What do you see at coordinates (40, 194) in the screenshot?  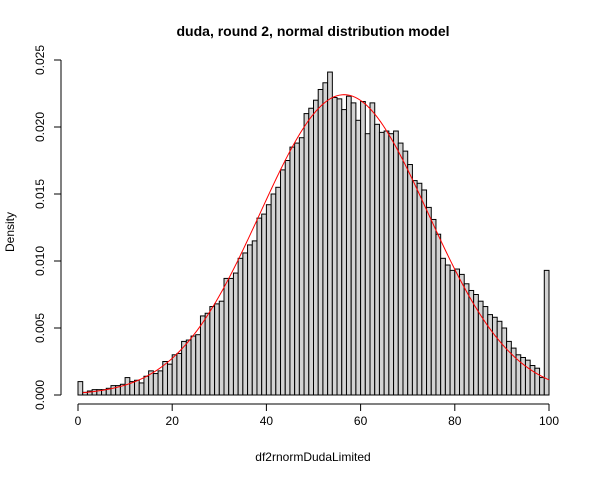 I see `y-tick-label: 0.015` at bounding box center [40, 194].